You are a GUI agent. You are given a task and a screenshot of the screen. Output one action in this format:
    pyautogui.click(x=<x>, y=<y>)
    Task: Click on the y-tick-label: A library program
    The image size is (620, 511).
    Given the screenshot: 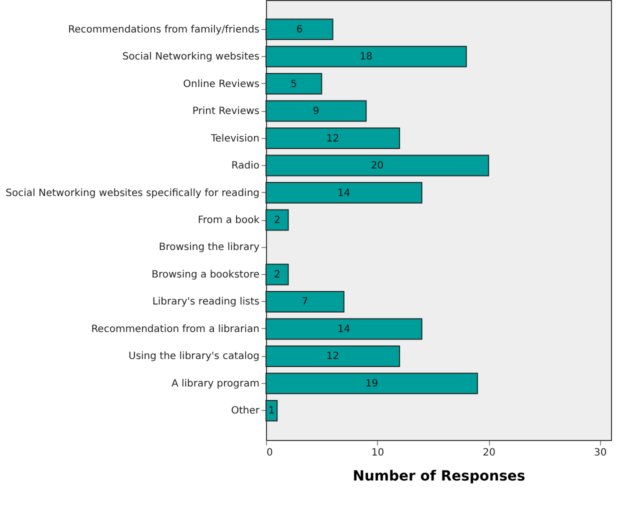 What is the action you would take?
    pyautogui.click(x=215, y=384)
    